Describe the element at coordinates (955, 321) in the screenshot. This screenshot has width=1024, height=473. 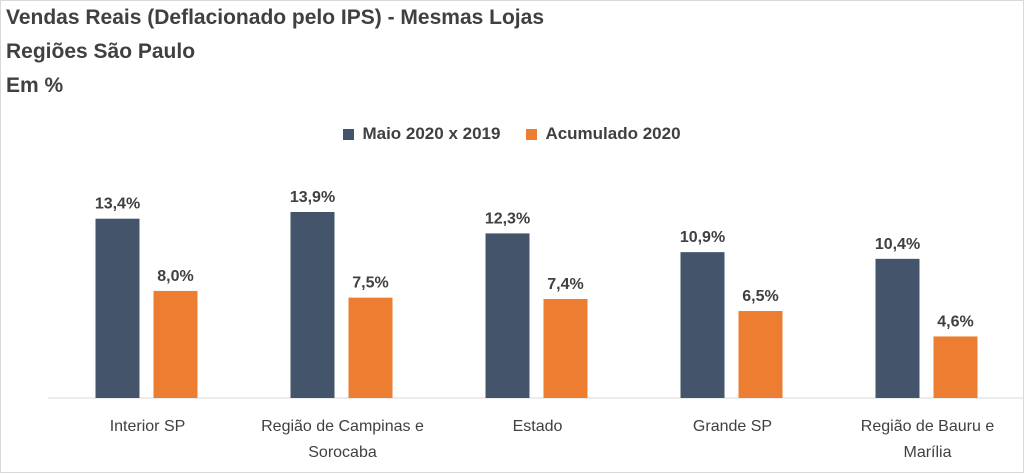
I see `data-label-acumulado-4: 4,6%` at that location.